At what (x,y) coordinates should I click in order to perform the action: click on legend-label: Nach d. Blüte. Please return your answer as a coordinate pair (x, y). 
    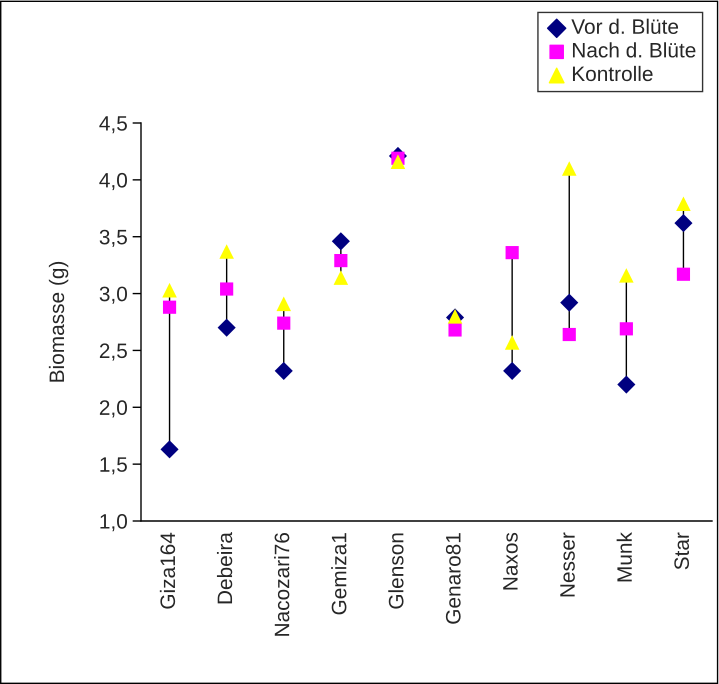
    Looking at the image, I should click on (634, 50).